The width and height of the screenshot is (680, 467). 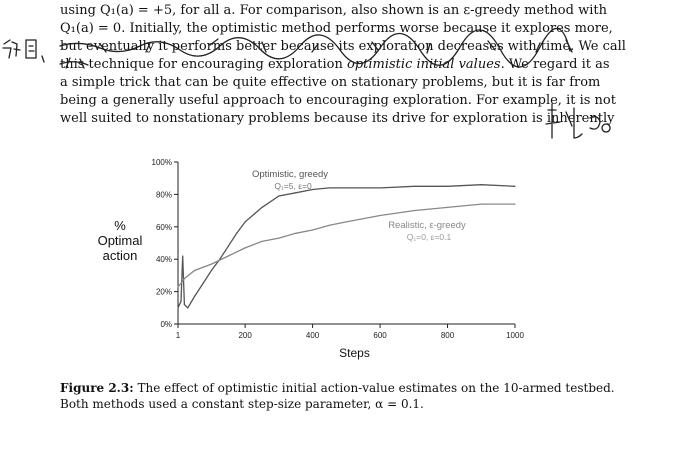 I want to click on x-tick-label: 400, so click(x=313, y=335).